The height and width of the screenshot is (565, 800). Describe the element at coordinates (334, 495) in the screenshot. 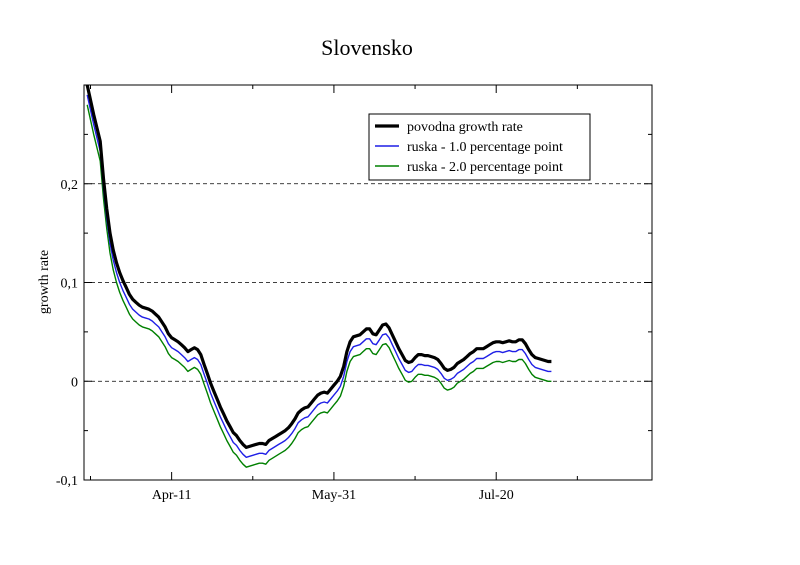

I see `x-tick-label: May-31` at that location.